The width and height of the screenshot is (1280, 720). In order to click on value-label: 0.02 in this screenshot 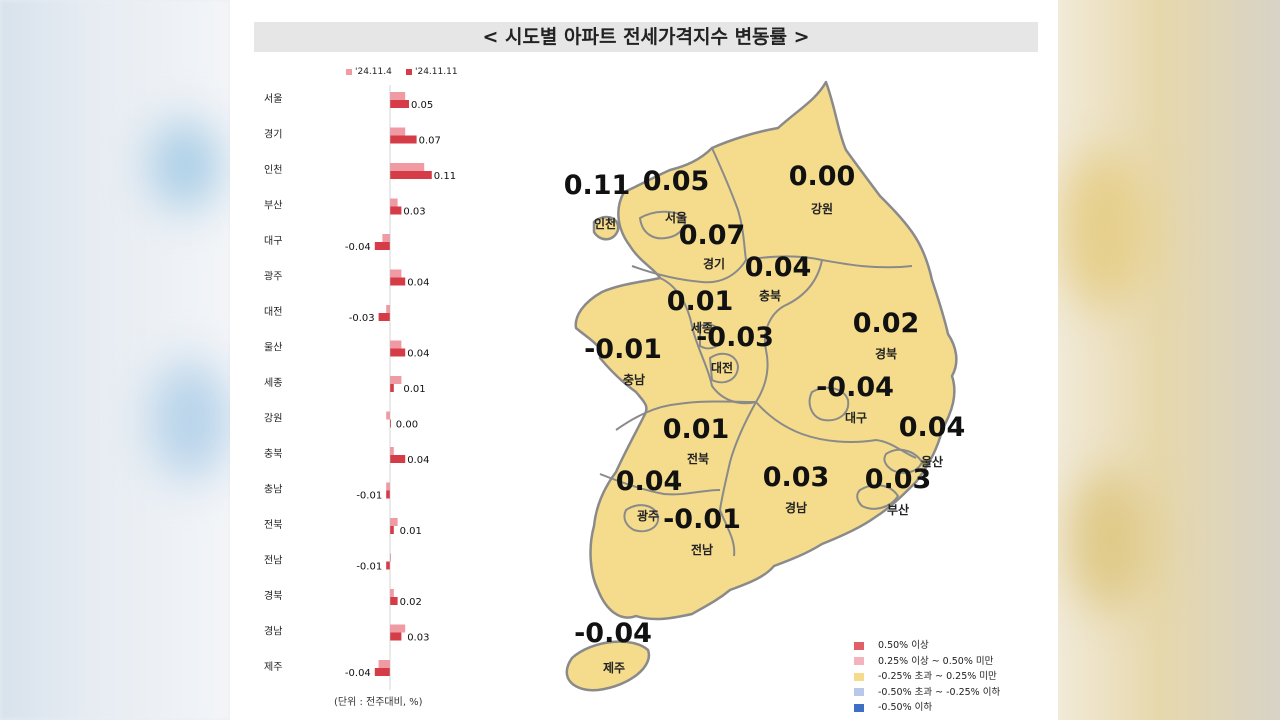, I will do `click(411, 602)`.